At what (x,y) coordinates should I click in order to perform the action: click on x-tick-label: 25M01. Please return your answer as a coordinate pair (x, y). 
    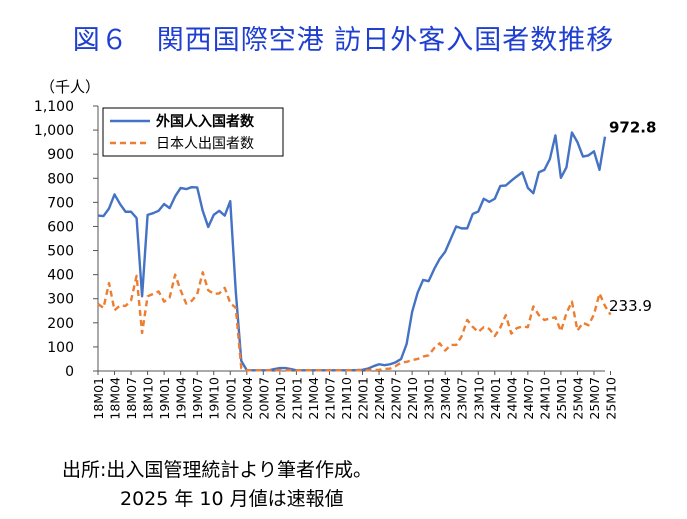
    Looking at the image, I should click on (561, 398).